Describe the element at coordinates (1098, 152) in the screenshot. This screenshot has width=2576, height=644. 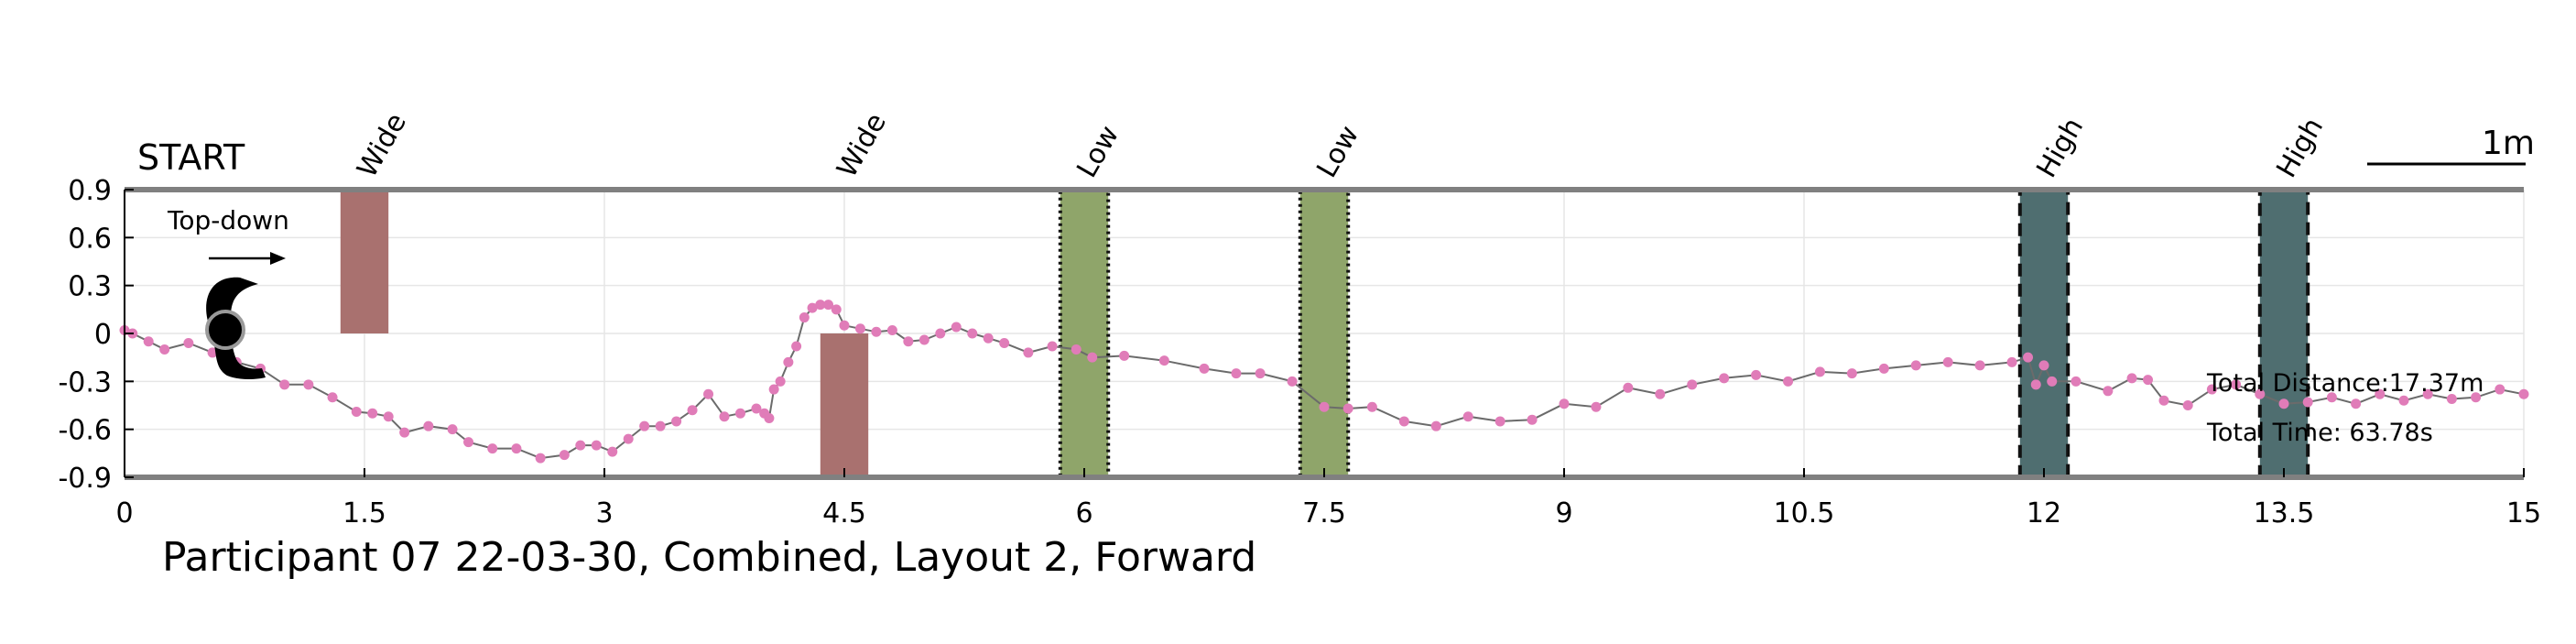
I see `obstacle-label: Low` at that location.